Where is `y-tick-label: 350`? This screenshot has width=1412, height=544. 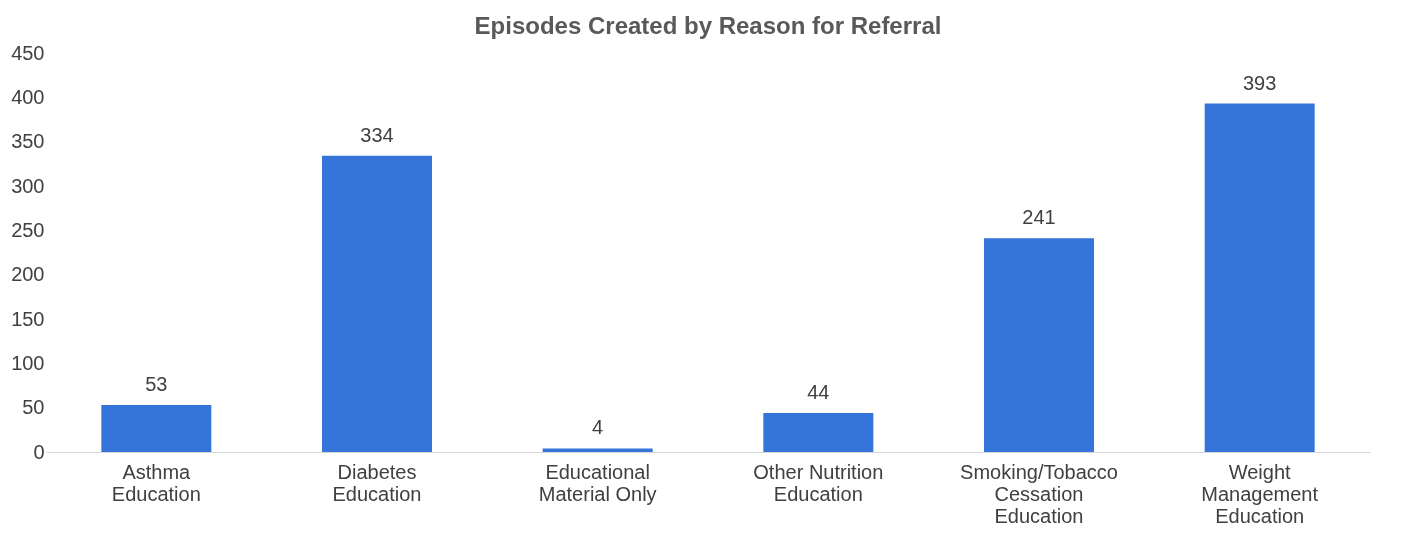 y-tick-label: 350 is located at coordinates (28, 141).